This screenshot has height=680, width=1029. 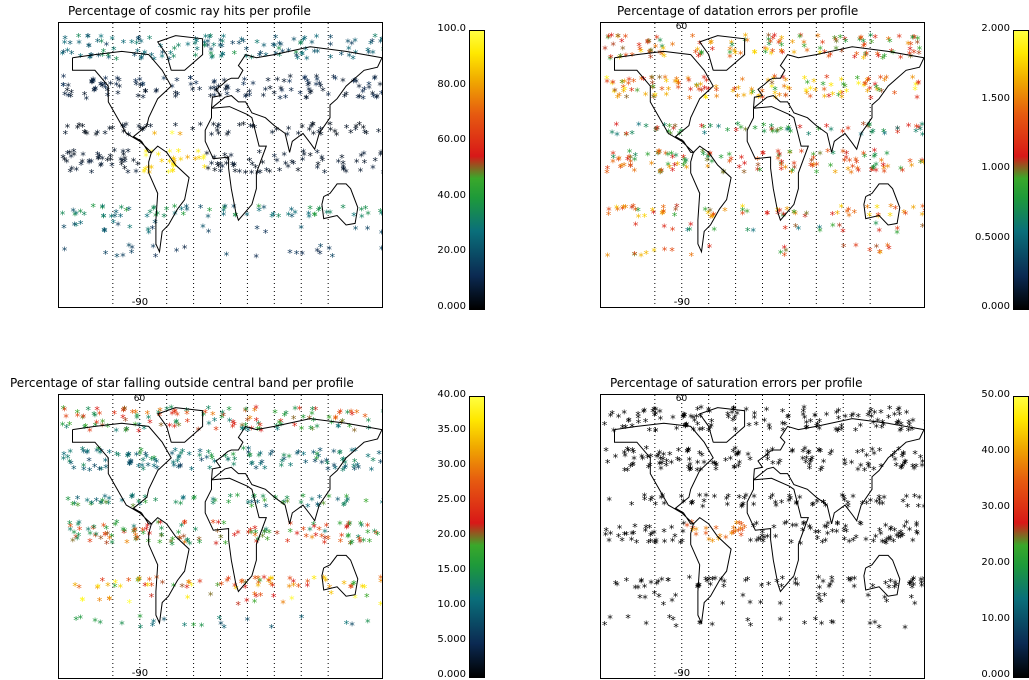 I want to click on colorbar-tick-label: 80.00, so click(x=451, y=84).